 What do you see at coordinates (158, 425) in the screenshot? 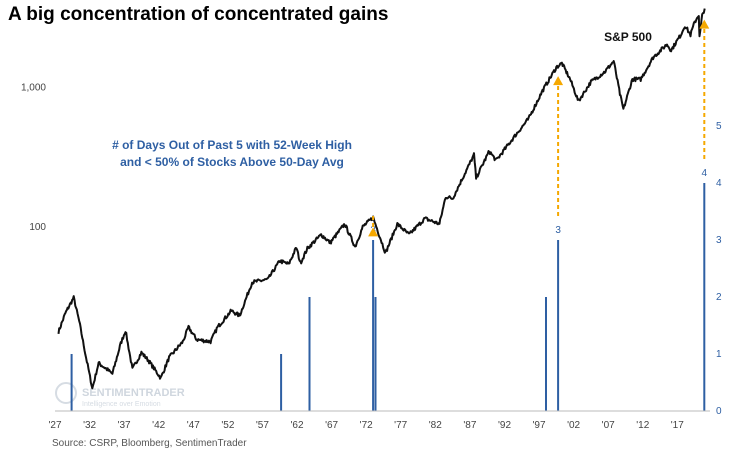
I see `x-tick-label: '42` at bounding box center [158, 425].